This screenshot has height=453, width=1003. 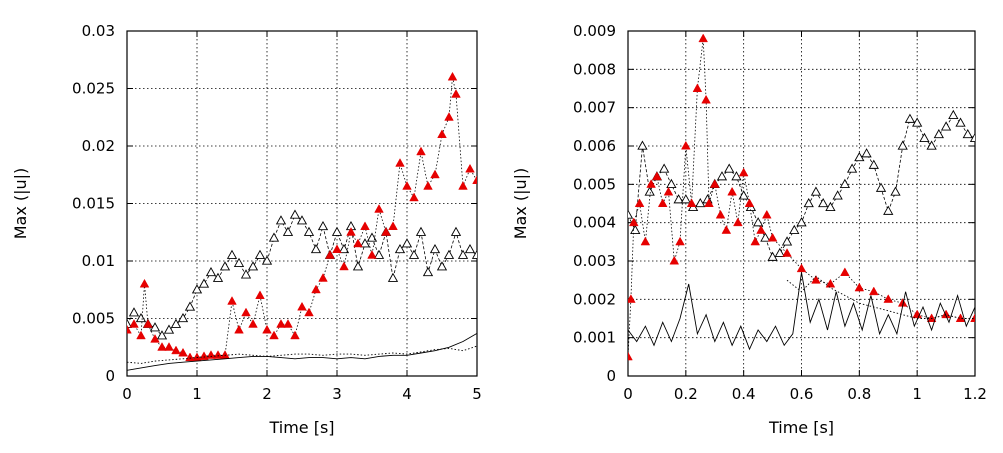 What do you see at coordinates (477, 394) in the screenshot?
I see `x-tick-label: 5` at bounding box center [477, 394].